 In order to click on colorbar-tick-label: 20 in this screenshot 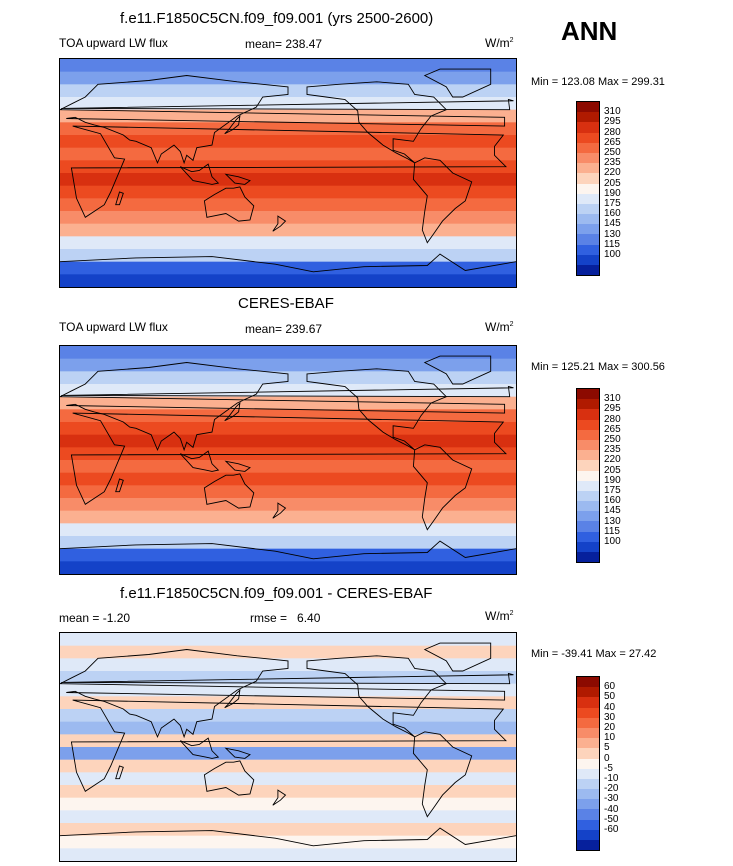, I will do `click(610, 727)`.